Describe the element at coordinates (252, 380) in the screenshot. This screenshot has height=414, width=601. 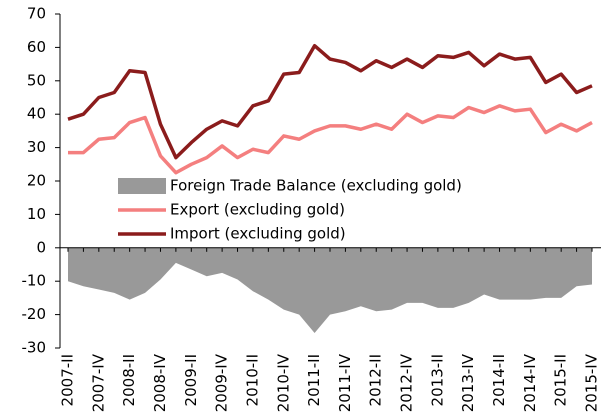
I see `x-tick-label: 2010-II` at that location.